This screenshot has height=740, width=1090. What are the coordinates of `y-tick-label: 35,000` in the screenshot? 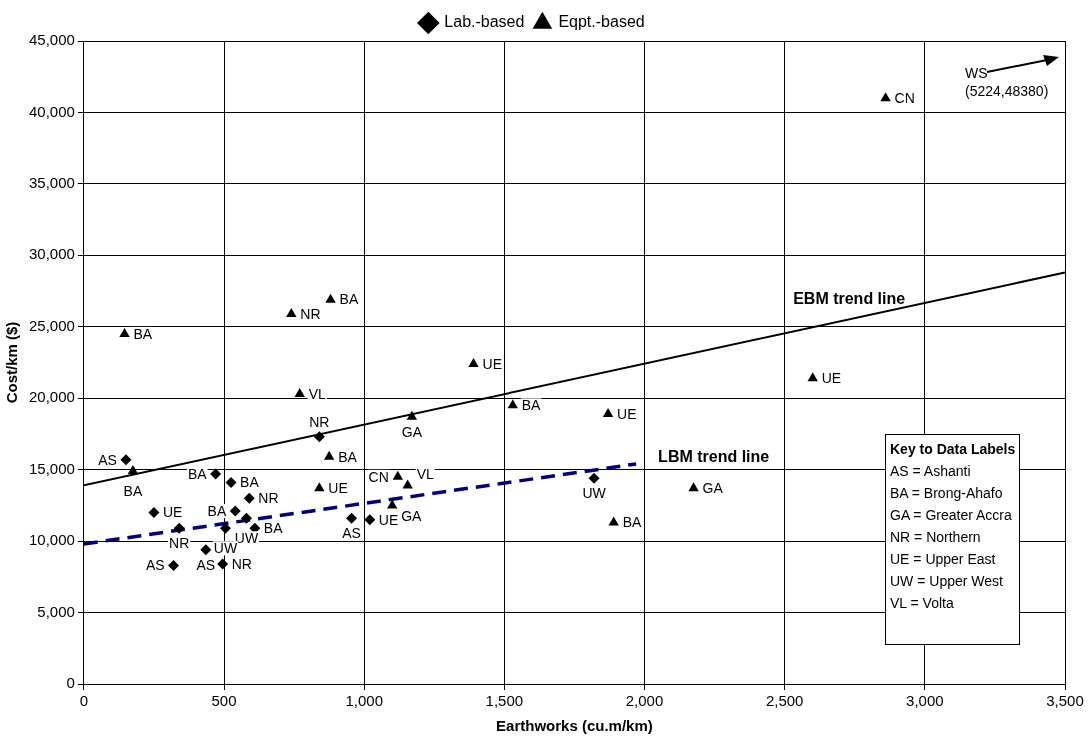 It's located at (51, 183).